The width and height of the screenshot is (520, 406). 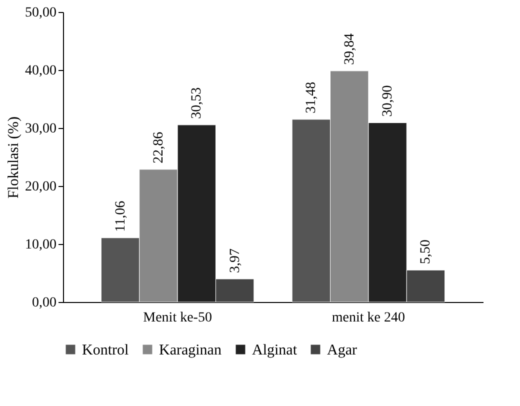 I want to click on y-tick-label: 0,00, so click(x=44, y=303).